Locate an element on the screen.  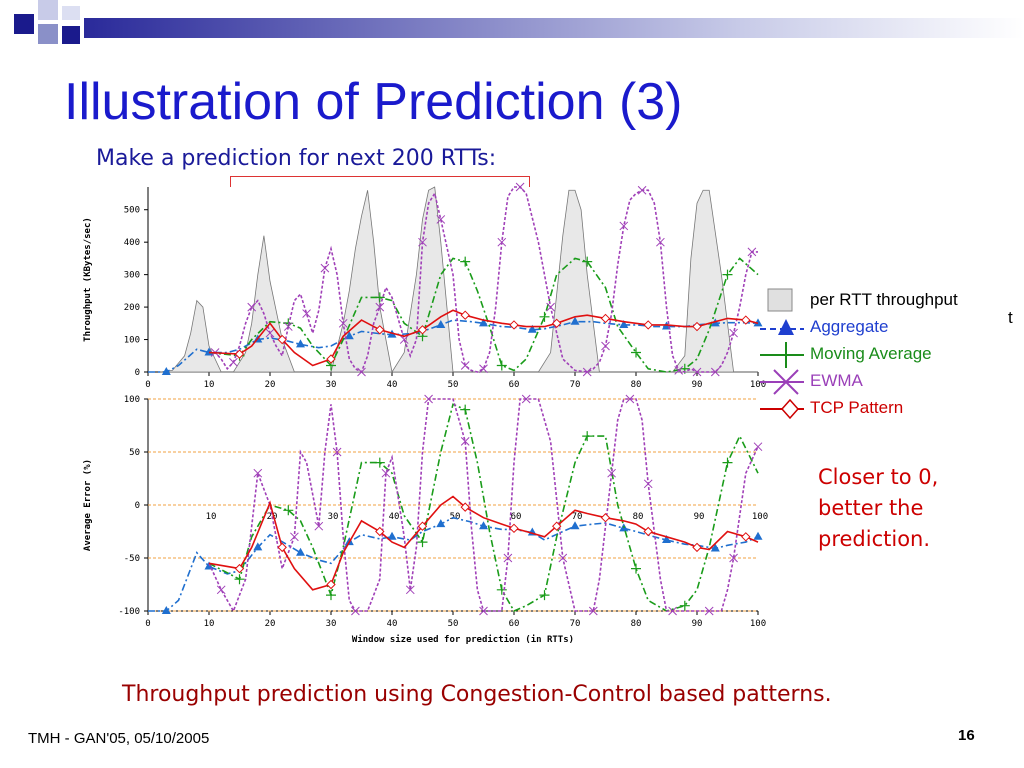
legend-item-ewma: EWMA is located at coordinates (890, 382).